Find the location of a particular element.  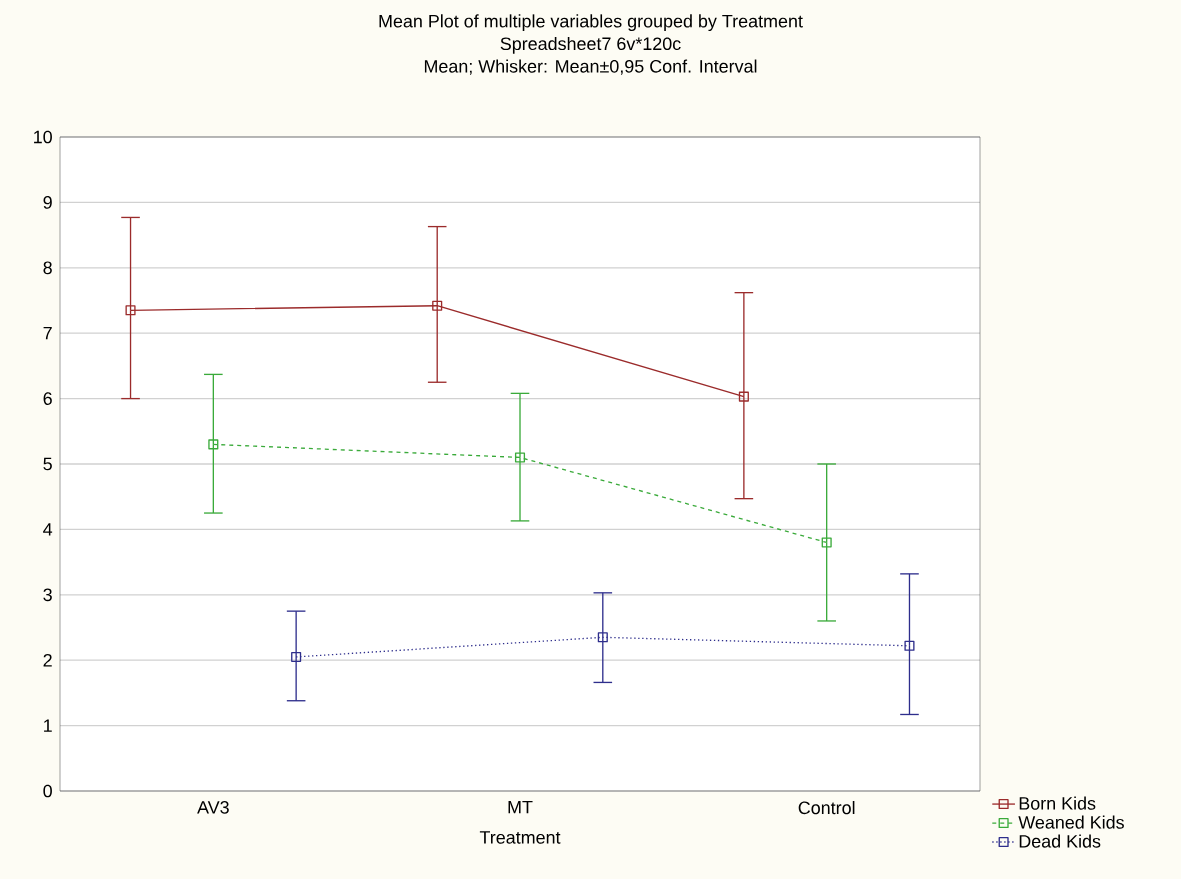

y-tick-label: 6 is located at coordinates (47, 398).